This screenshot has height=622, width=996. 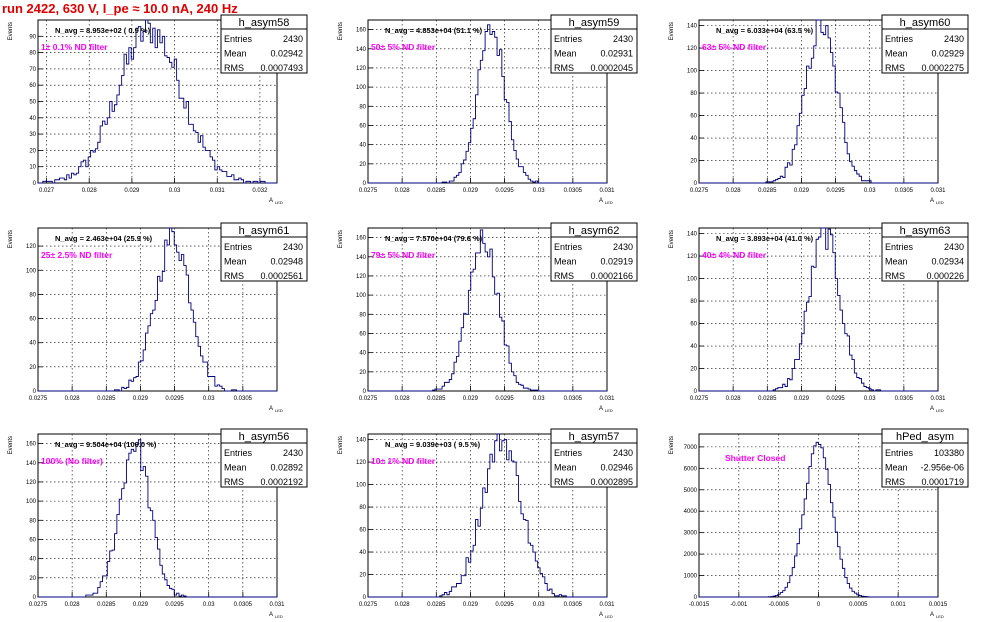 What do you see at coordinates (942, 468) in the screenshot?
I see `stats-value-mean: -2.956e-06` at bounding box center [942, 468].